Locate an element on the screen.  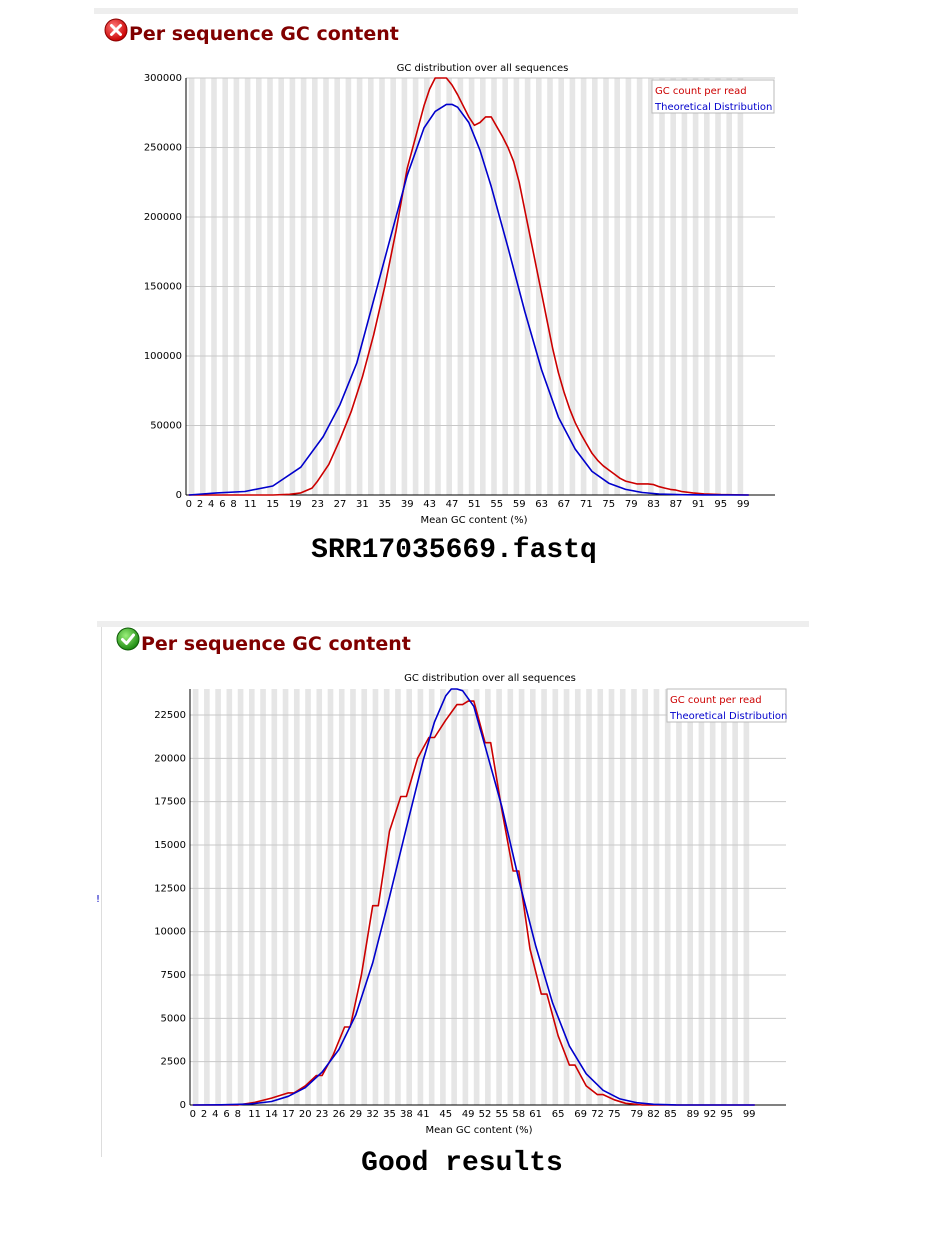
x-tick-label: 75 is located at coordinates (608, 504).